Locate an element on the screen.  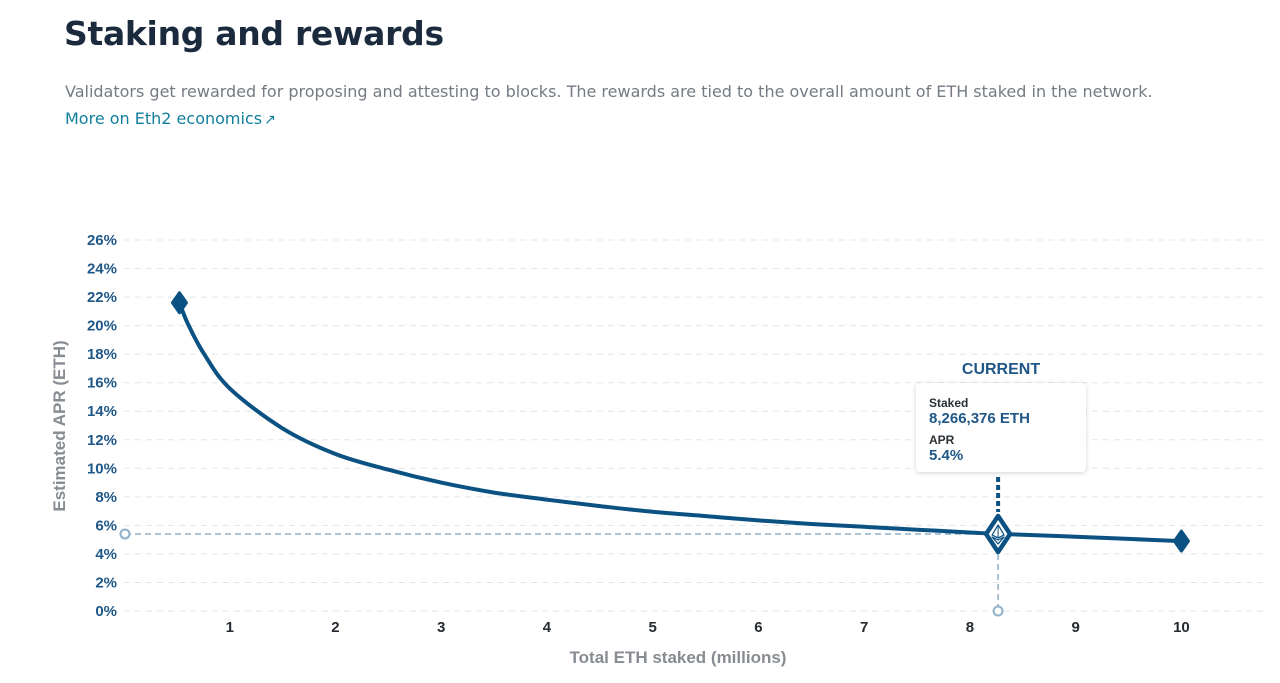
apr-label: APR is located at coordinates (942, 440).